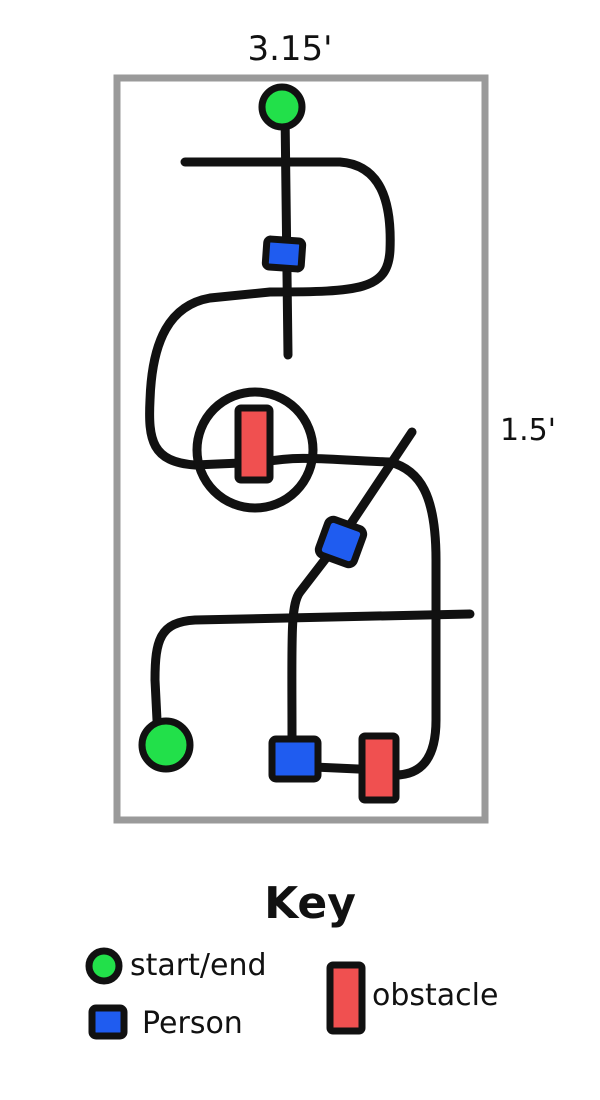 This screenshot has height=1100, width=600. I want to click on key-title: Key, so click(310, 903).